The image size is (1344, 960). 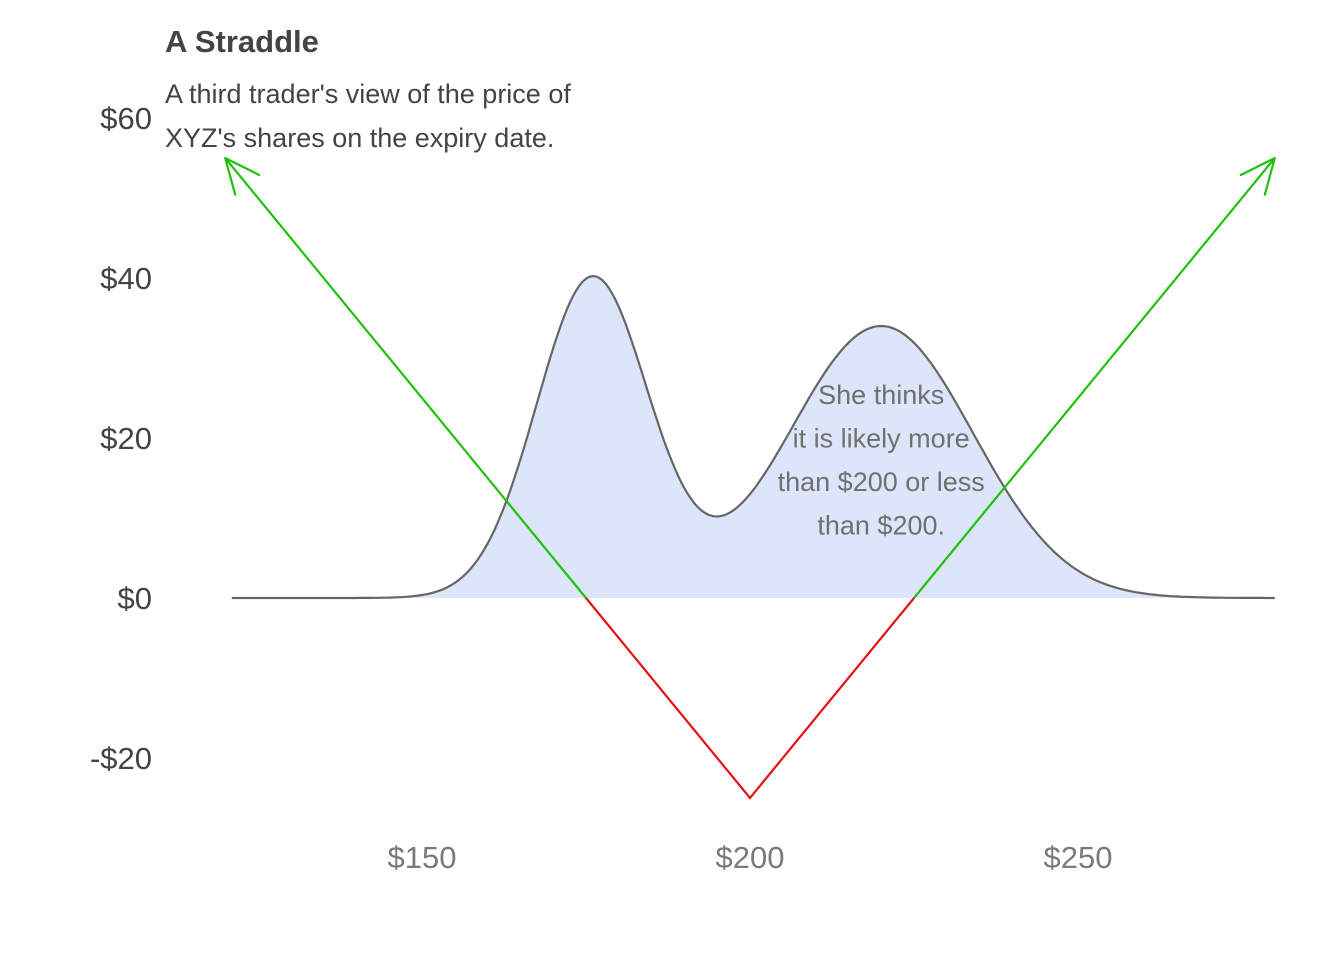 I want to click on y-tick-label: $40, so click(x=126, y=278).